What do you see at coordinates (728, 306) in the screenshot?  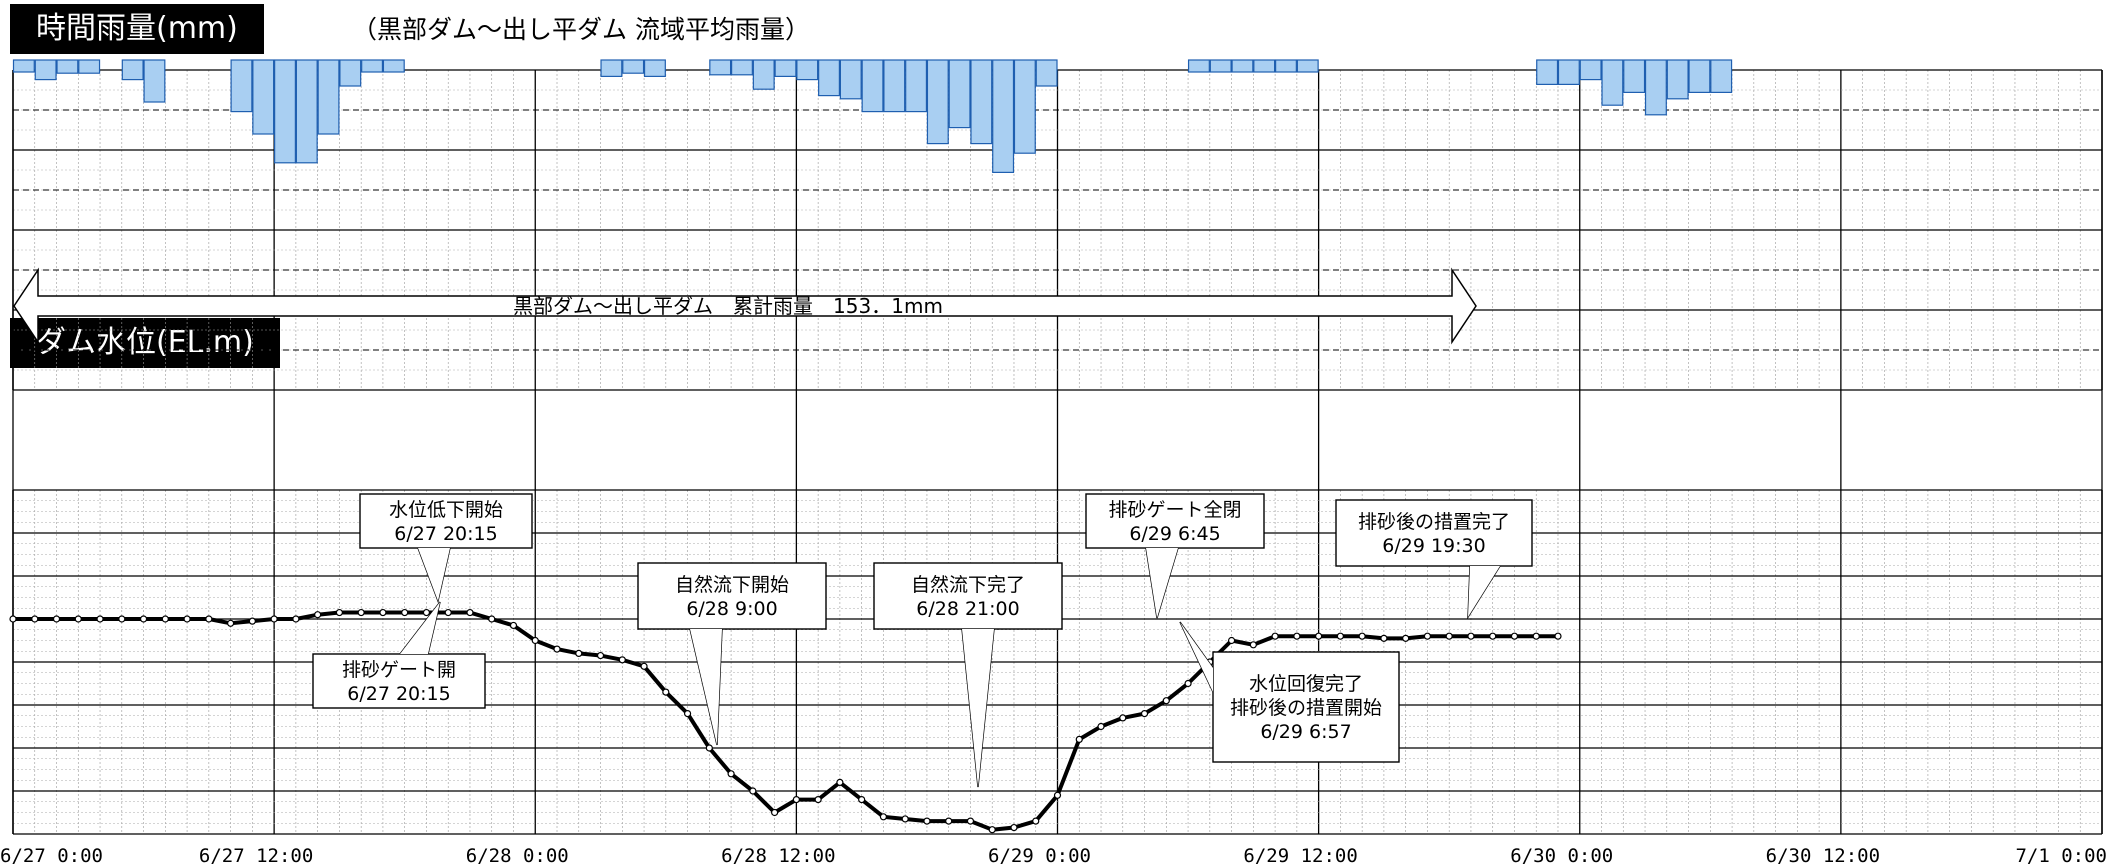 I see `cumulative-rain-label: 黒部ダム～出し平ダム 累計雨量 153．1mm` at bounding box center [728, 306].